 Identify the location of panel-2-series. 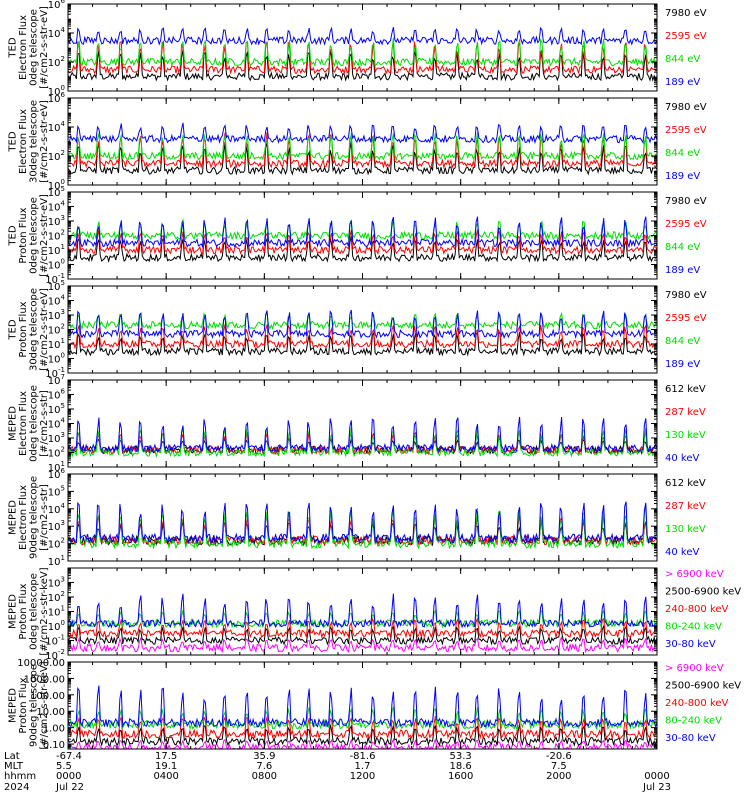
(362, 149).